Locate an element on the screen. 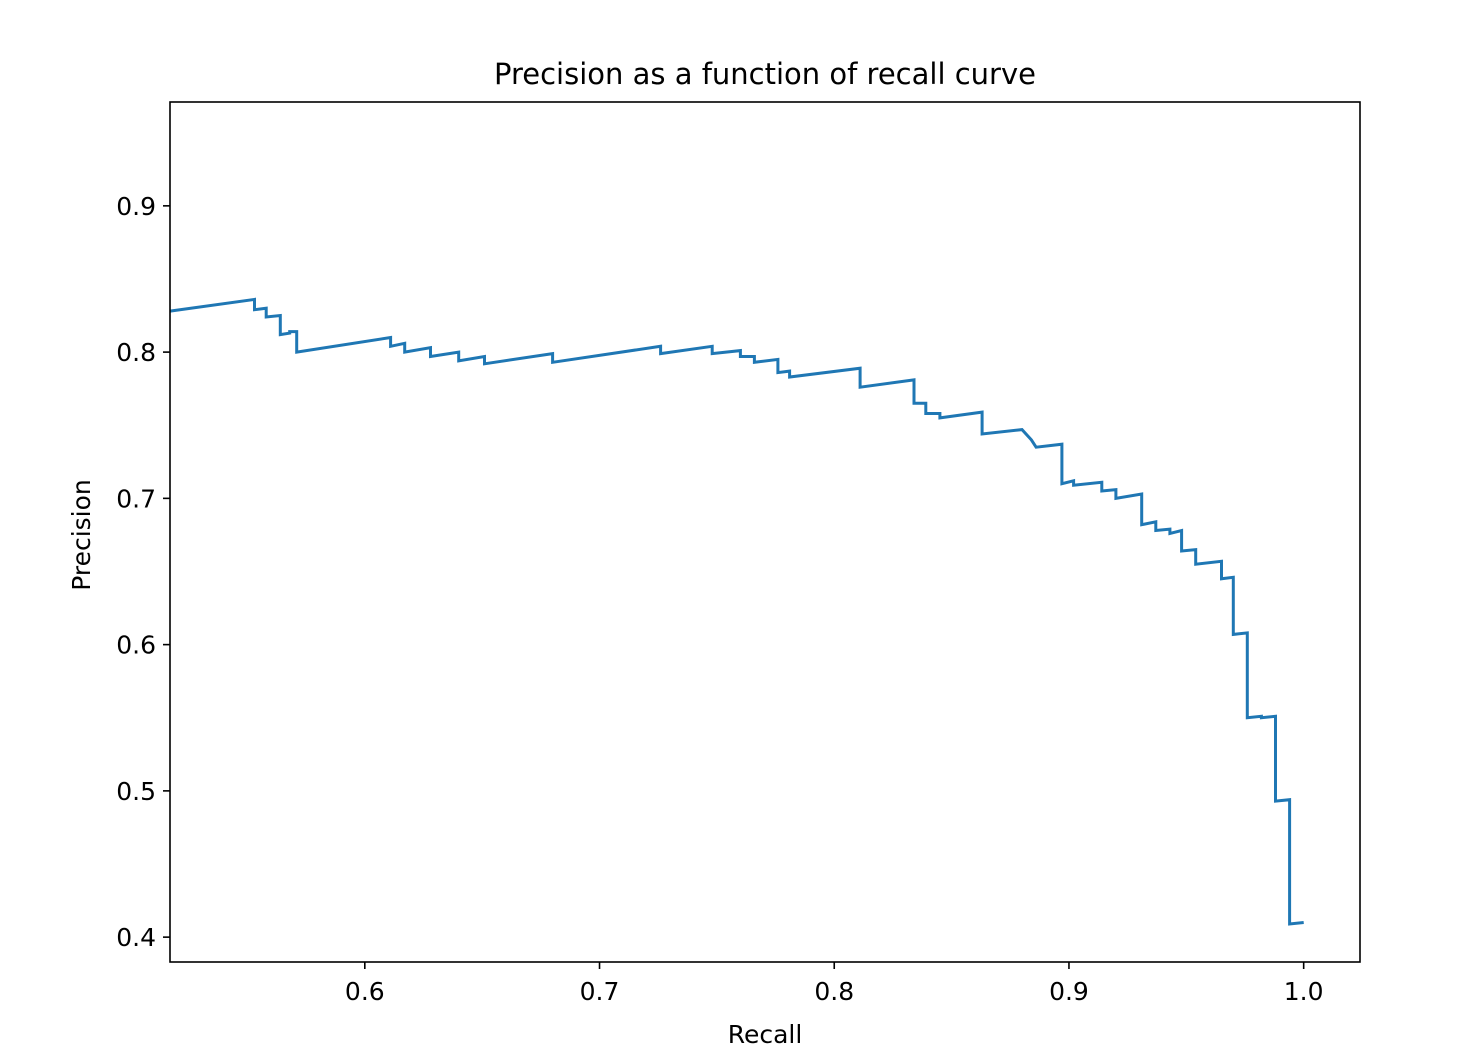  y-tick-label: 0.5 is located at coordinates (136, 791).